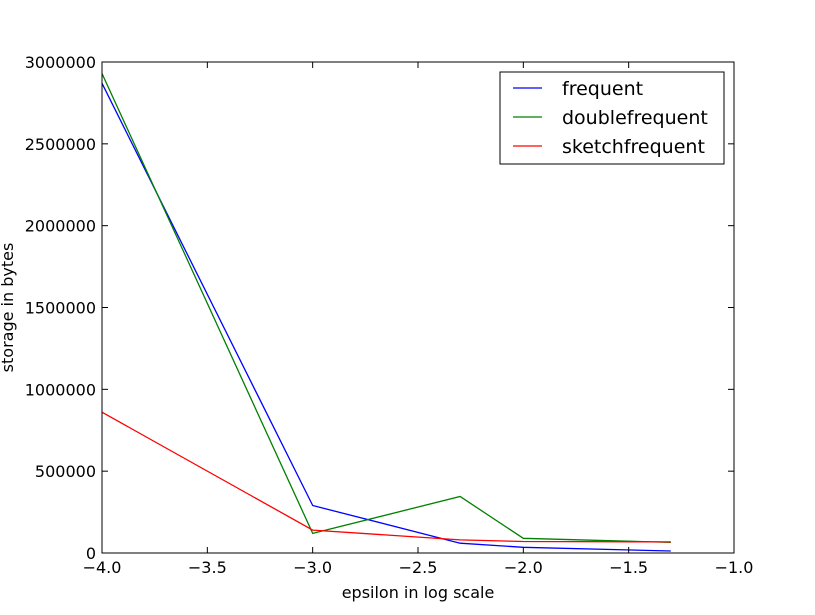 The height and width of the screenshot is (615, 815). Describe the element at coordinates (65, 471) in the screenshot. I see `y-tick-label: 500000` at that location.